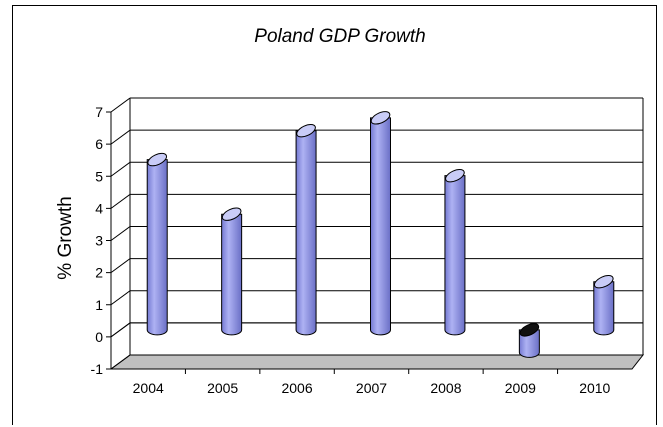 This screenshot has height=427, width=663. What do you see at coordinates (445, 388) in the screenshot?
I see `x-tick-label: 2008` at bounding box center [445, 388].